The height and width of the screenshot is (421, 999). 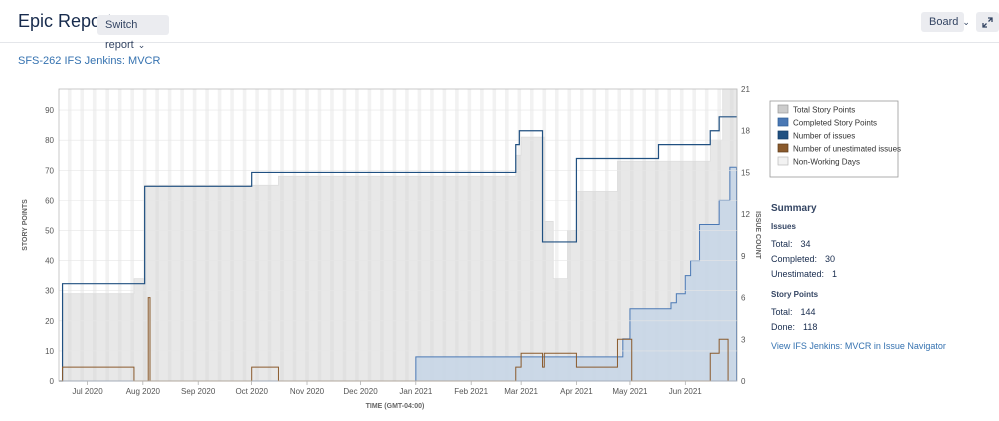 I want to click on legend-label: Number of unestimated issues, so click(x=847, y=149).